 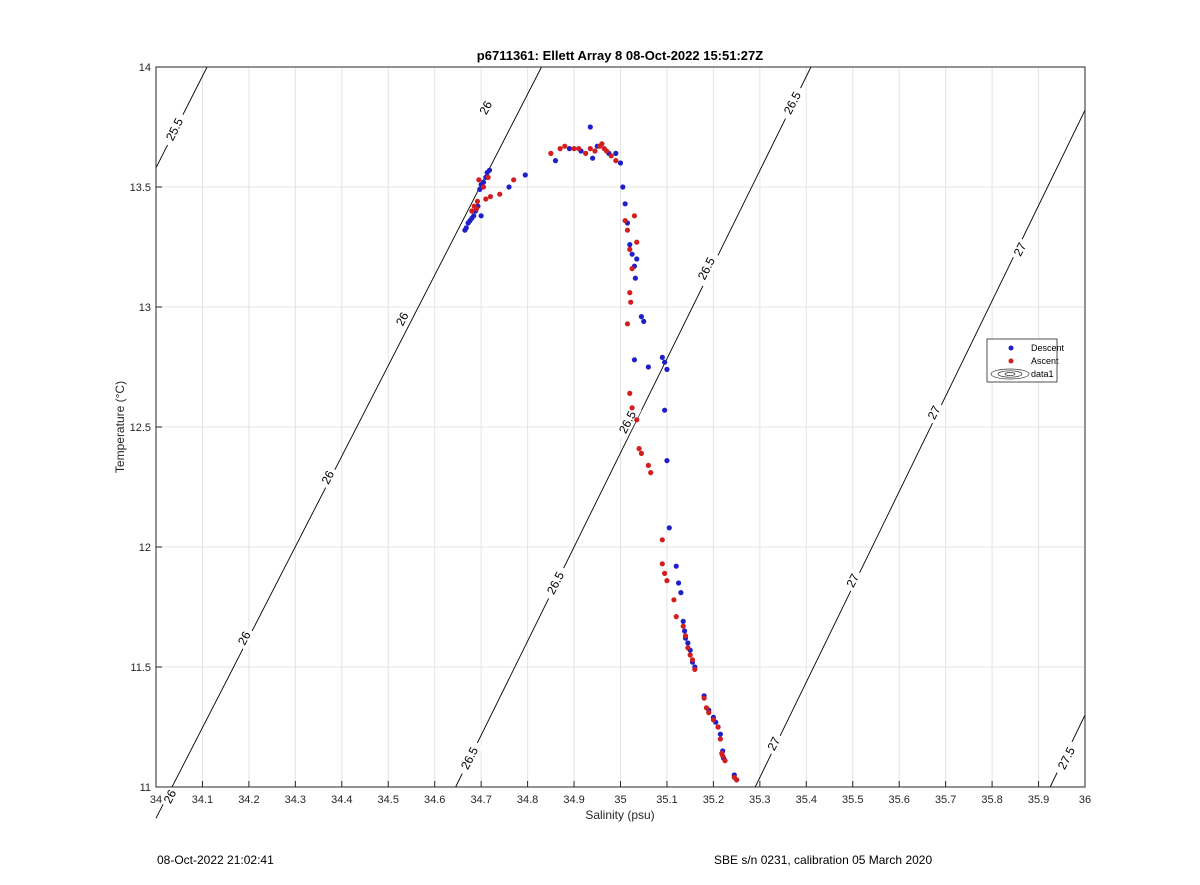 What do you see at coordinates (713, 800) in the screenshot?
I see `x-tick-label: 35.2` at bounding box center [713, 800].